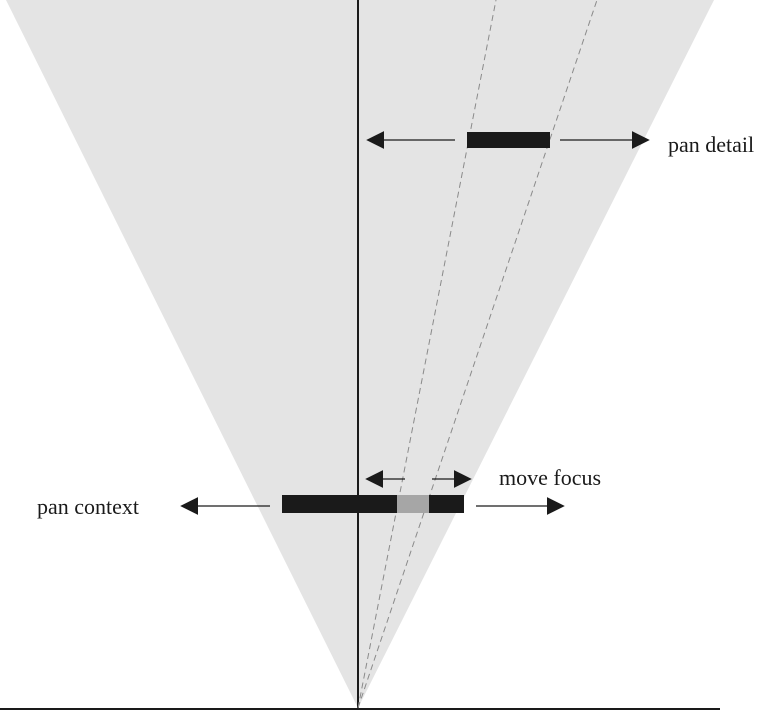 The width and height of the screenshot is (771, 712). What do you see at coordinates (508, 140) in the screenshot?
I see `detail-bar` at bounding box center [508, 140].